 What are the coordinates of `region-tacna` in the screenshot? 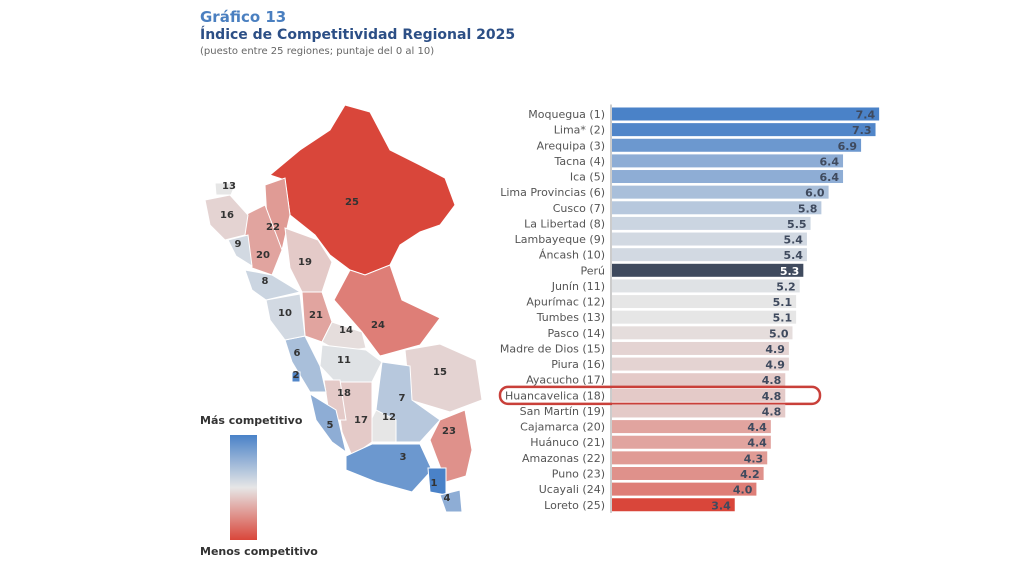 It's located at (451, 501).